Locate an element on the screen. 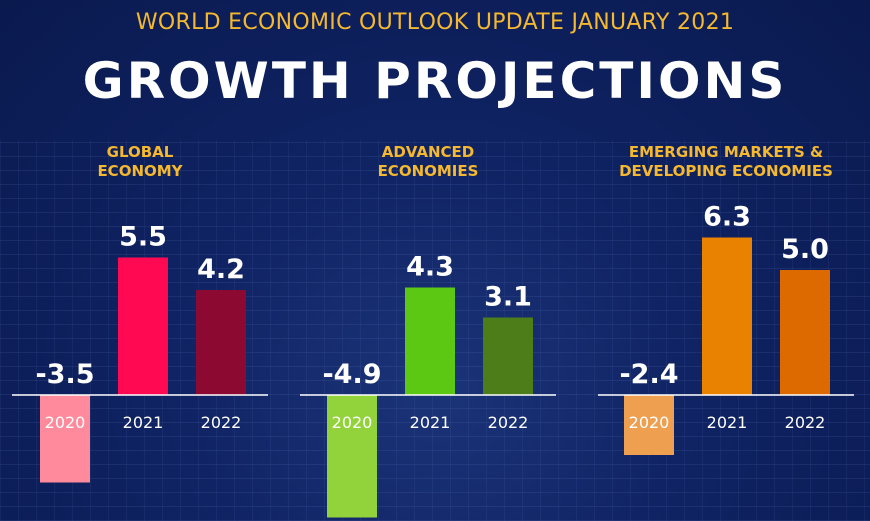 The image size is (870, 521). value-label: 3.1 is located at coordinates (508, 297).